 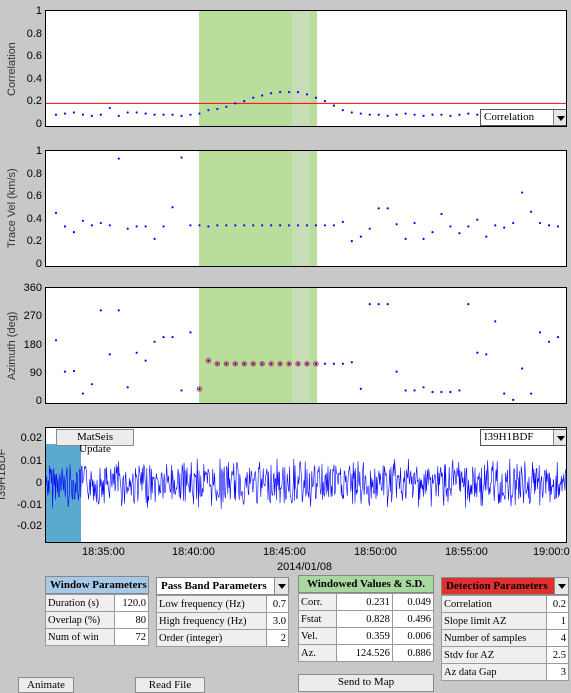 What do you see at coordinates (494, 638) in the screenshot?
I see `param-label: Number of samples` at bounding box center [494, 638].